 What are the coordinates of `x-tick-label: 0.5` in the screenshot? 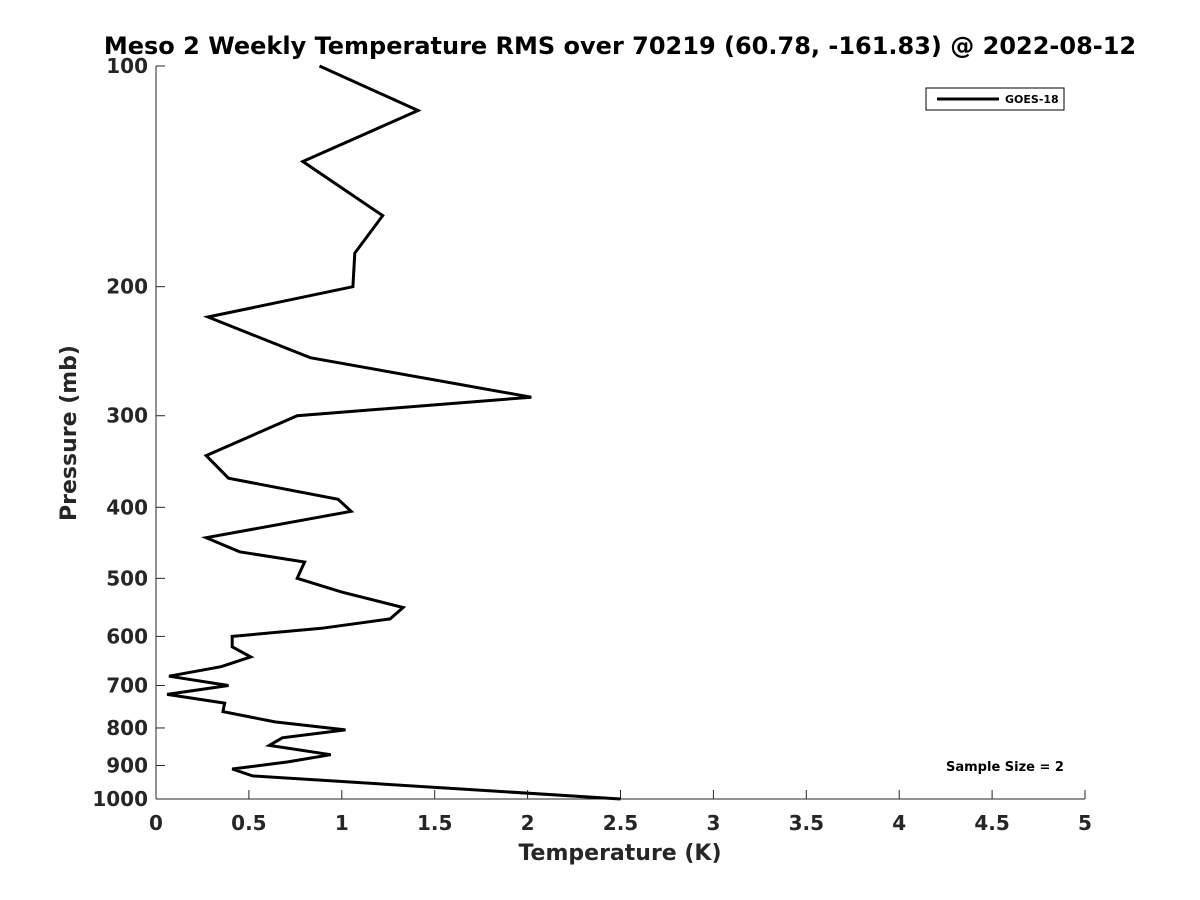 It's located at (248, 823).